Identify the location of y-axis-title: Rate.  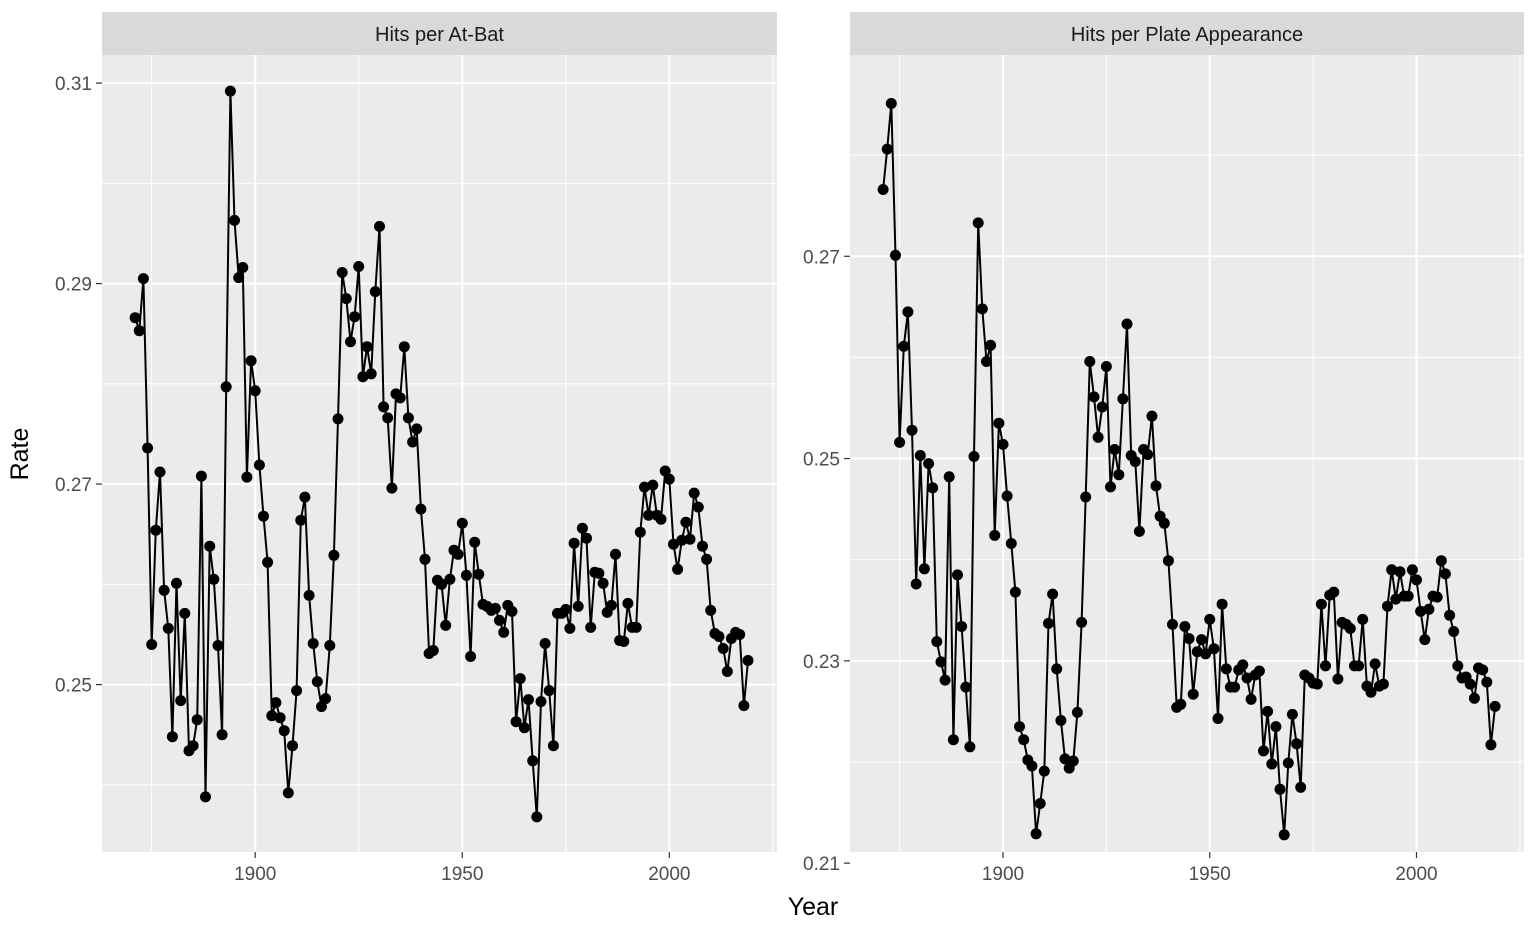
(20, 454).